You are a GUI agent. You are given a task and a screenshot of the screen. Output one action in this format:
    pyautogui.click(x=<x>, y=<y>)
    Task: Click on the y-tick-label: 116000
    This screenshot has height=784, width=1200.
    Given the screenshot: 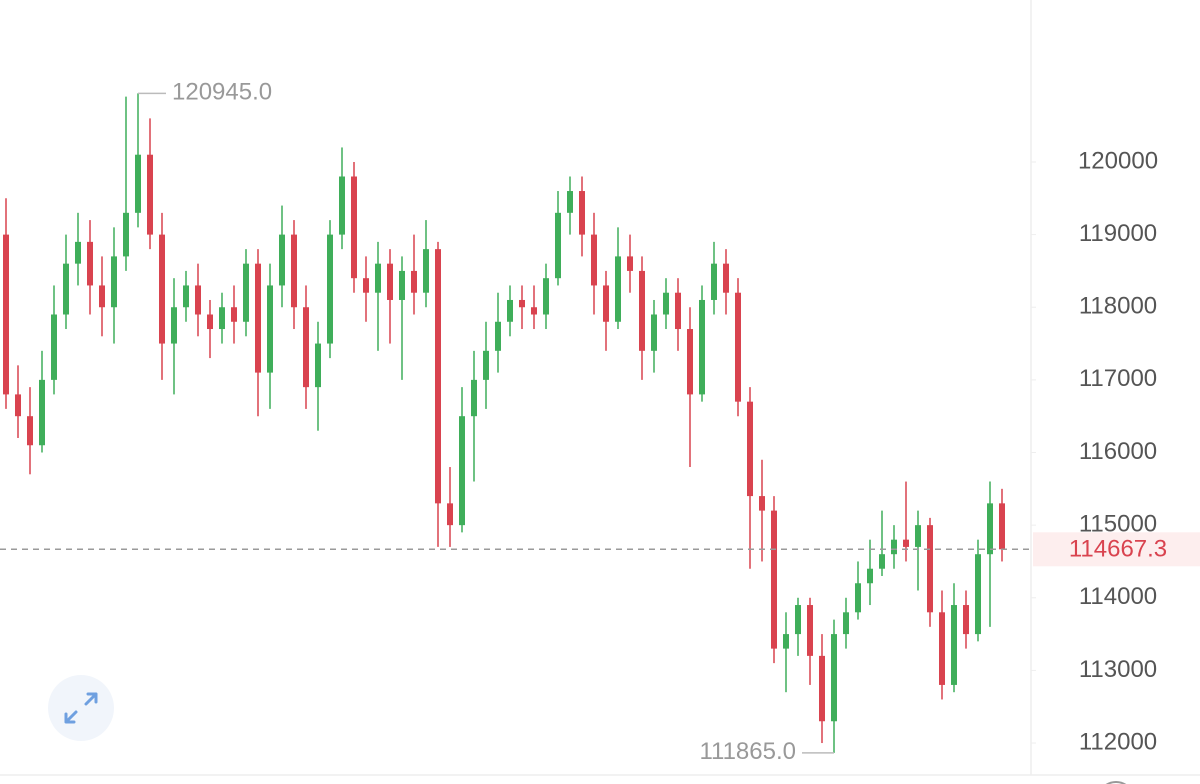 What is the action you would take?
    pyautogui.click(x=1118, y=451)
    